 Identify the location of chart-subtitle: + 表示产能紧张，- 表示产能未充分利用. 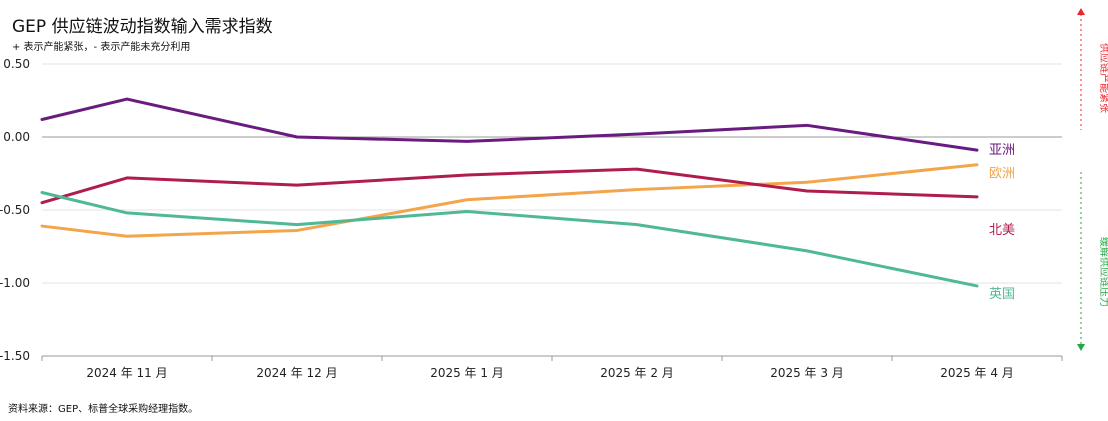
(101, 47).